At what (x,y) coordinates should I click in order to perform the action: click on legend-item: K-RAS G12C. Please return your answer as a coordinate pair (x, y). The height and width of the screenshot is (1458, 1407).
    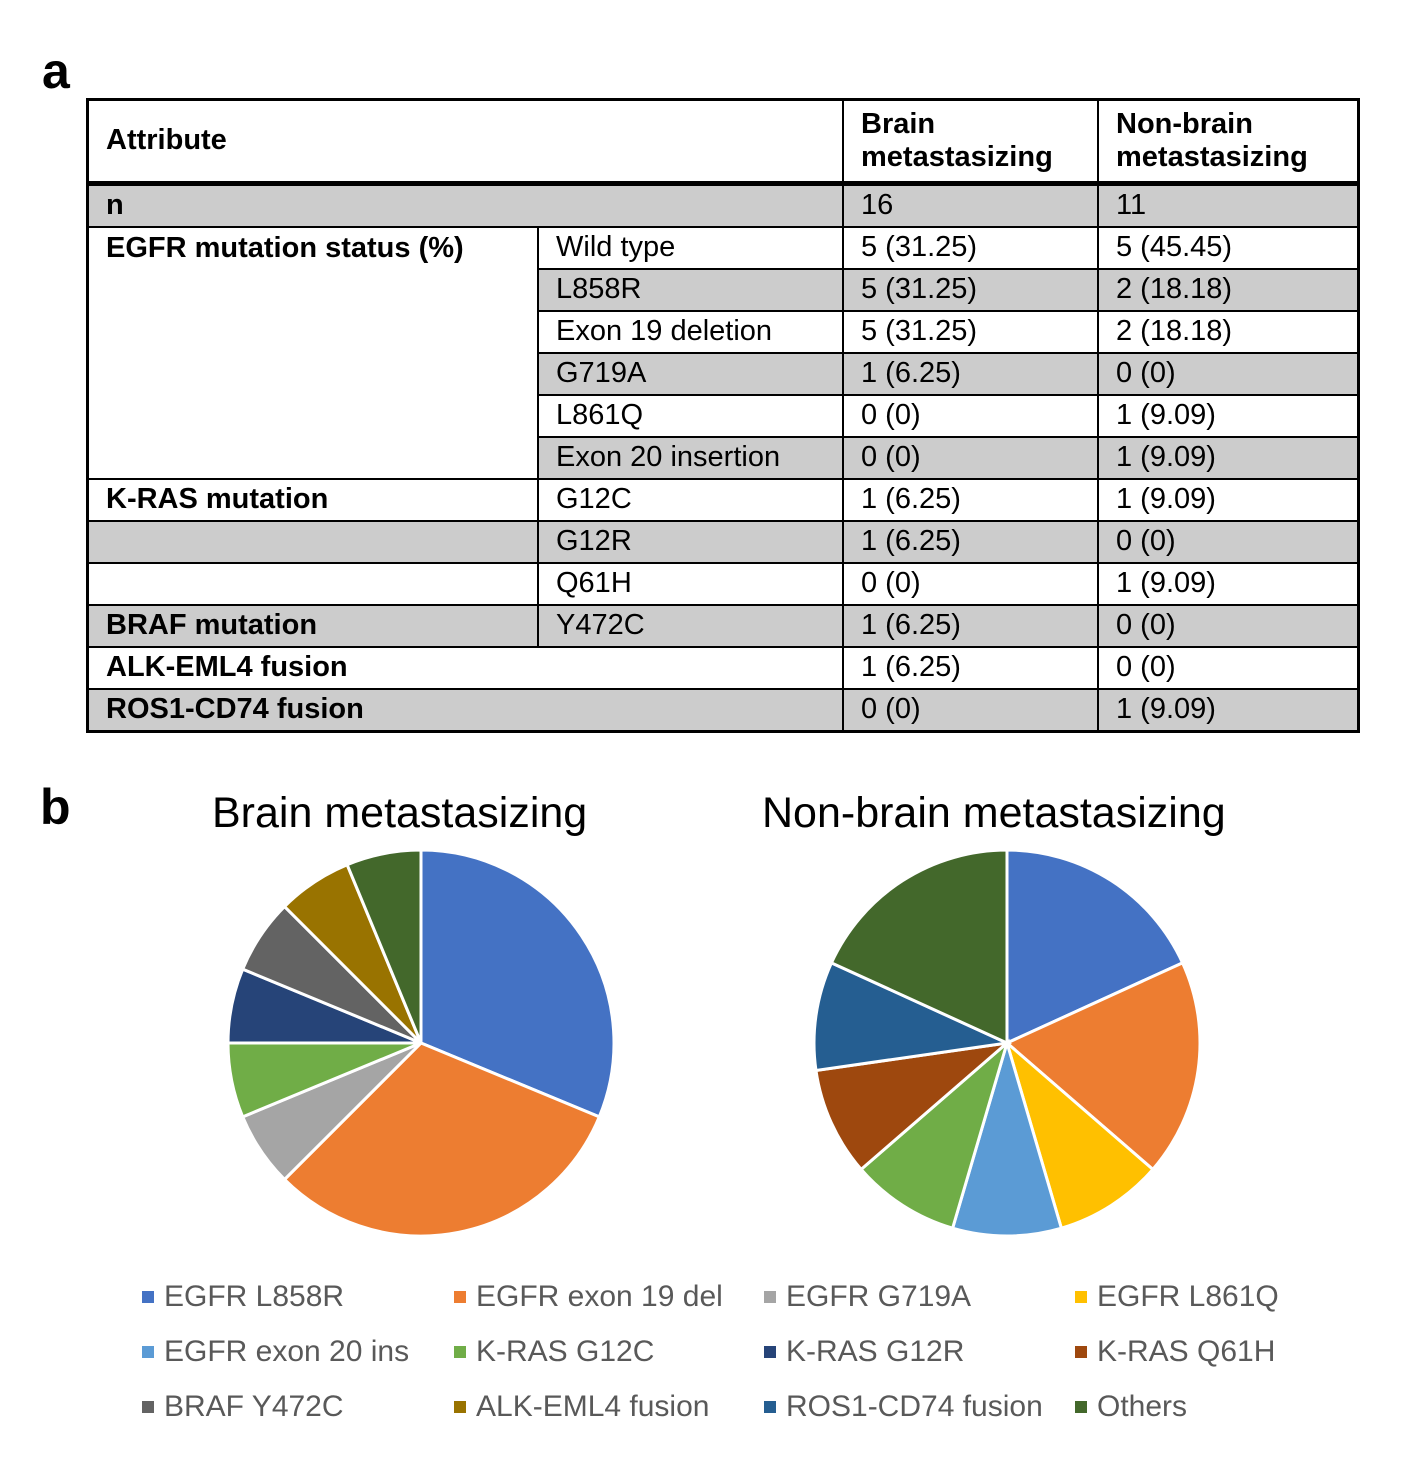
    Looking at the image, I should click on (554, 1352).